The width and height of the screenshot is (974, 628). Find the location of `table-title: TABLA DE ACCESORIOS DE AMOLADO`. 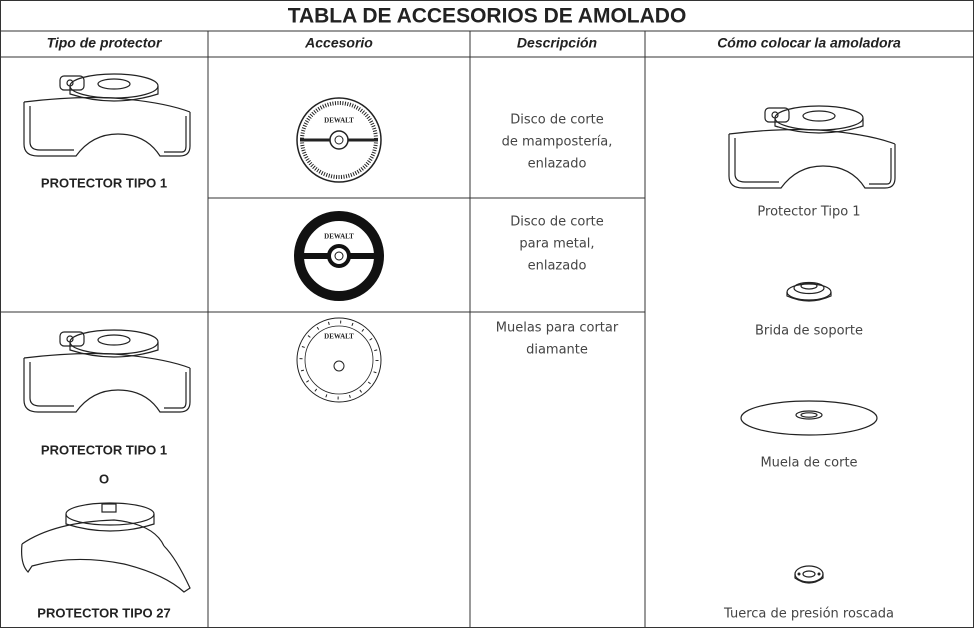

table-title: TABLA DE ACCESORIOS DE AMOLADO is located at coordinates (487, 16).